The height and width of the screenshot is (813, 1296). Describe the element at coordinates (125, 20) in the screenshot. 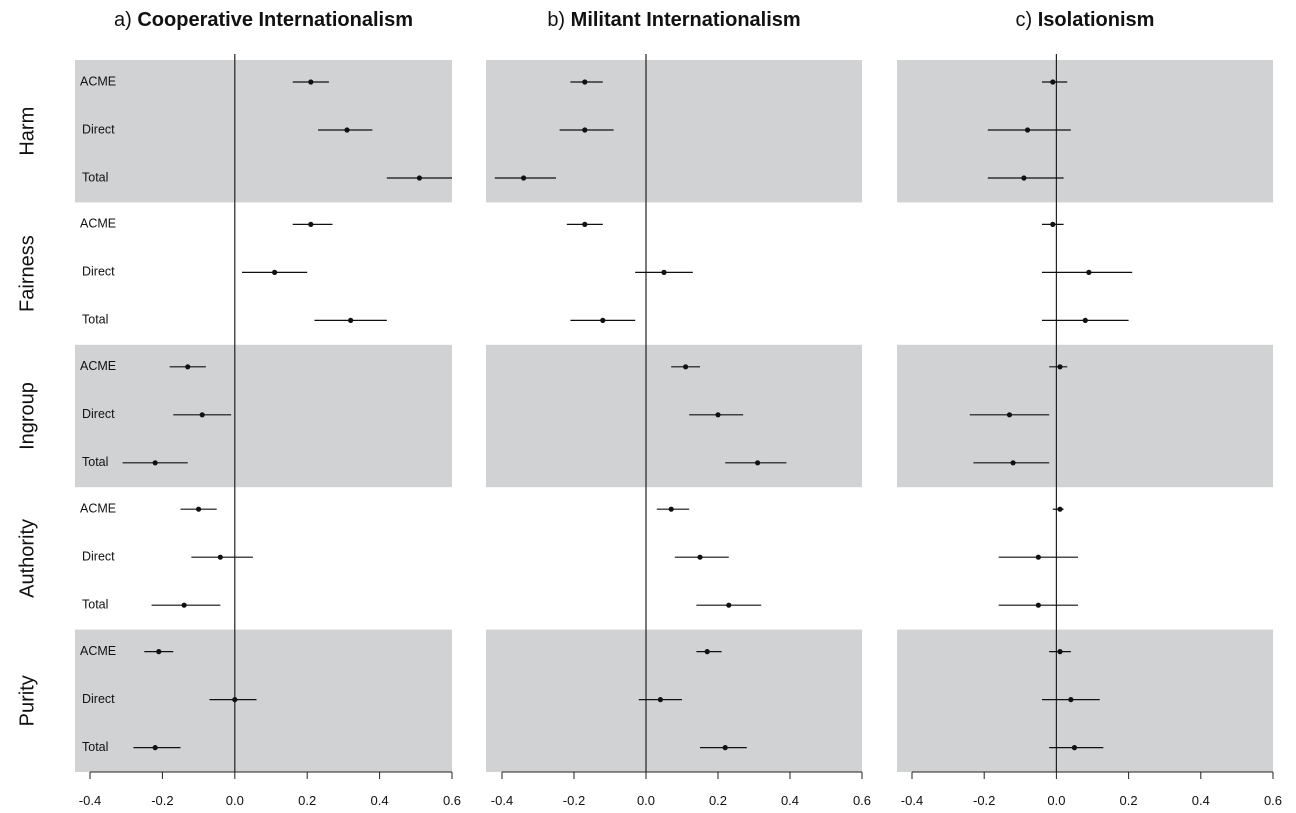

I see `panel-prefix: a)` at that location.